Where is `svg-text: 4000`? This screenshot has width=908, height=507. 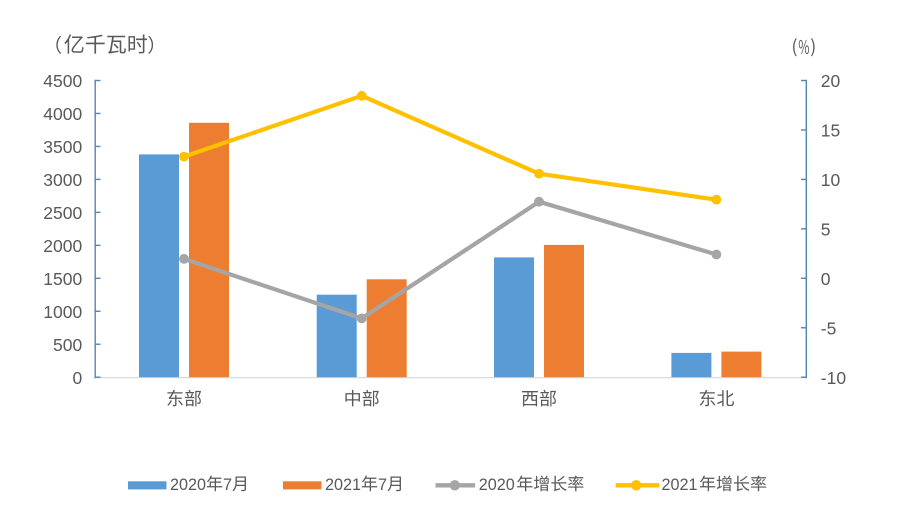 svg-text: 4000 is located at coordinates (62, 114).